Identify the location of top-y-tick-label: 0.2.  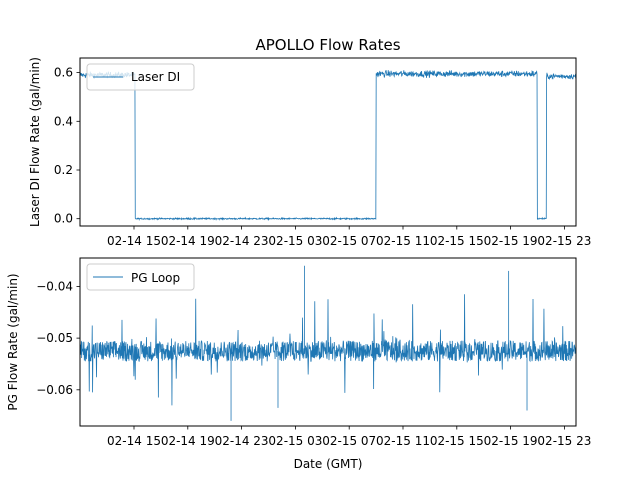
(63, 170).